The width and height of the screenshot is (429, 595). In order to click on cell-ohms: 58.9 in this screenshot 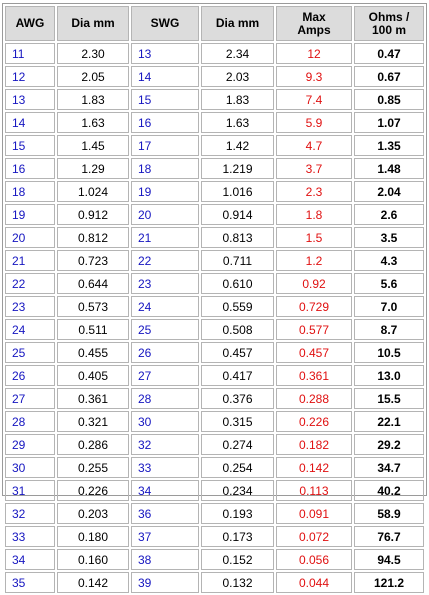, I will do `click(389, 513)`.